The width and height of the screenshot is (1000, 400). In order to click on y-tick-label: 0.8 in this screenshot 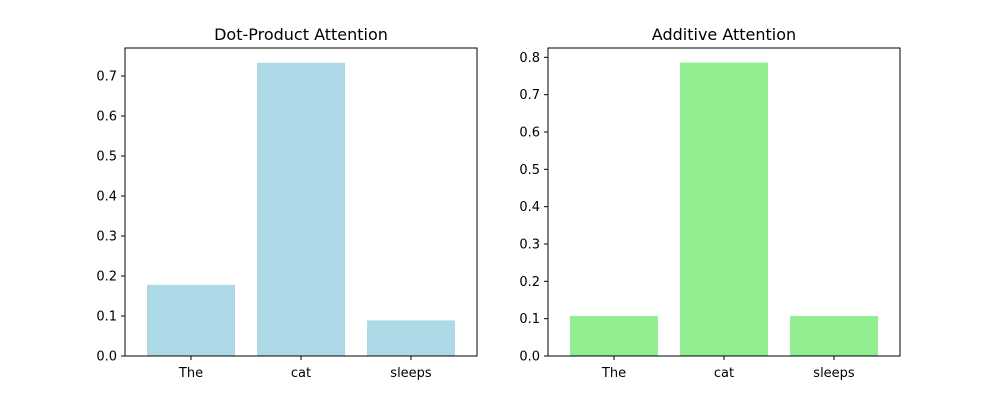, I will do `click(529, 58)`.